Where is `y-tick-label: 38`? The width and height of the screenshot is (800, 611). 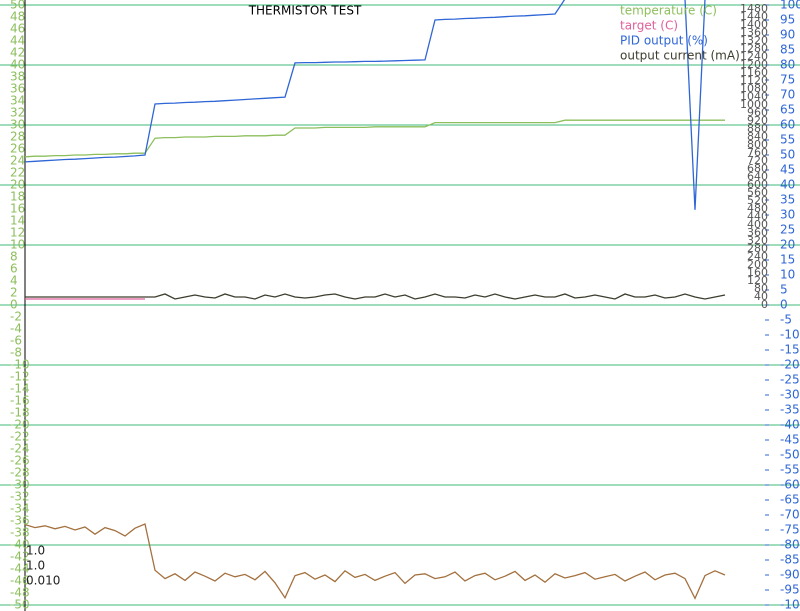 y-tick-label: 38 is located at coordinates (17, 77).